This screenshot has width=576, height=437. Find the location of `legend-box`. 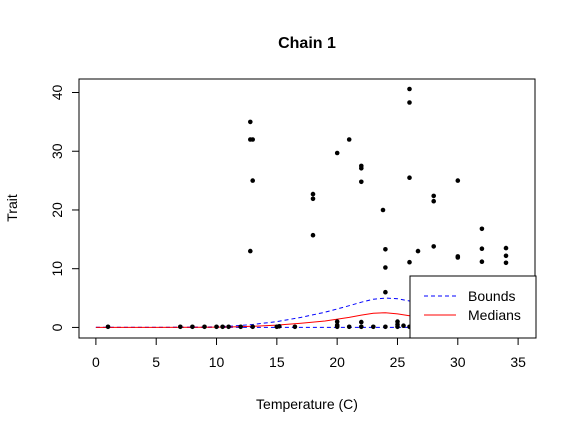

legend-box is located at coordinates (473, 307).